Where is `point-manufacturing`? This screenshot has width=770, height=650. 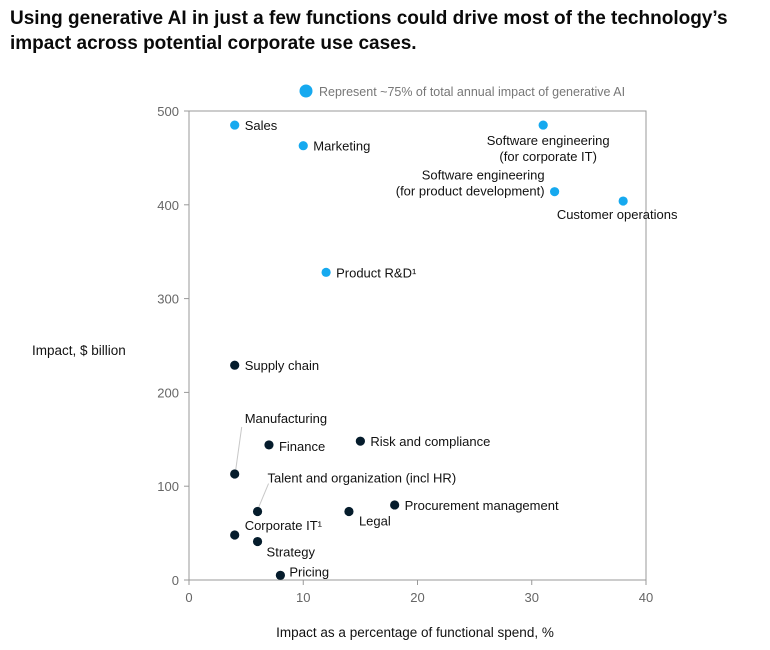
point-manufacturing is located at coordinates (235, 474).